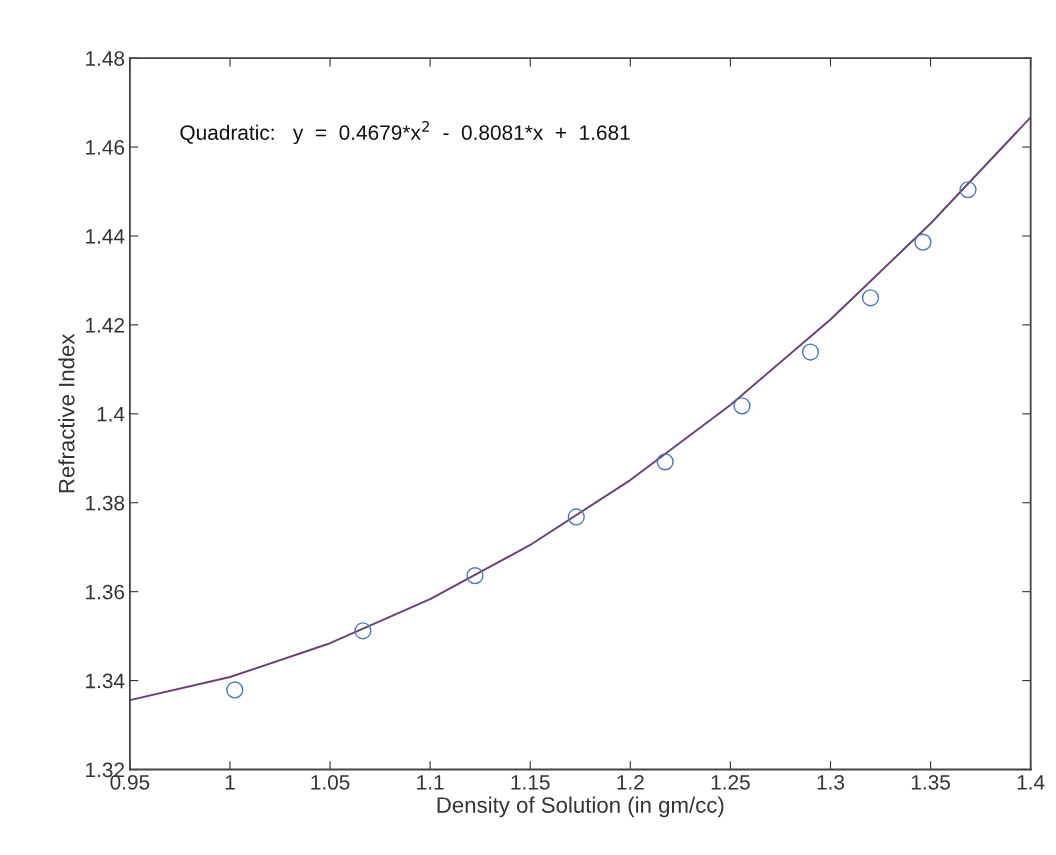 The image size is (1056, 855). I want to click on annotation: Quadratic: y = 0.4679*x$^{2}$ - 0.8081*x + 1.681, so click(405, 132).